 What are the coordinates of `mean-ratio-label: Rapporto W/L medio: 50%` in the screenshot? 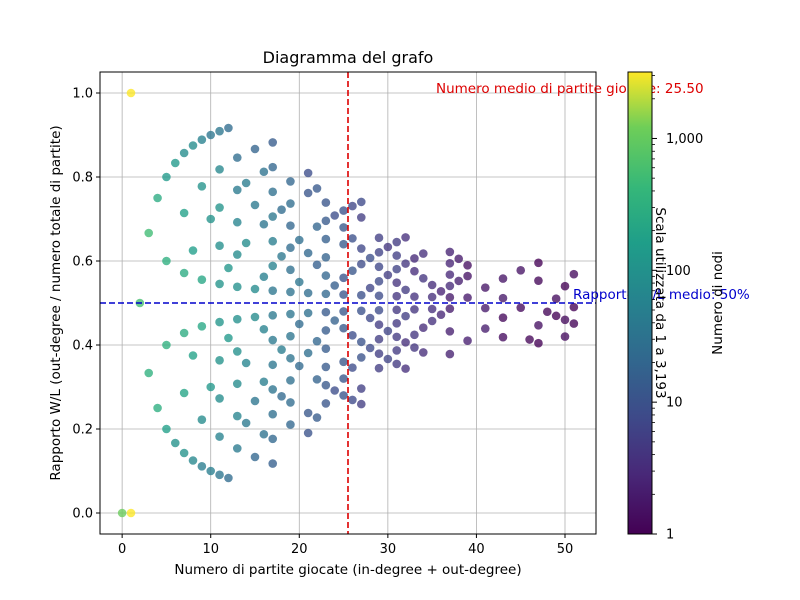 It's located at (661, 295).